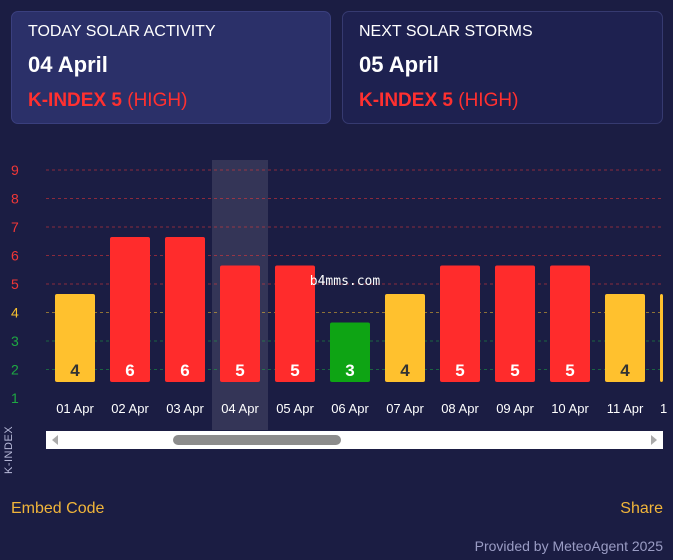 The height and width of the screenshot is (560, 673). I want to click on today-kindex-line: K-INDEX 5 (HIGH), so click(171, 101).